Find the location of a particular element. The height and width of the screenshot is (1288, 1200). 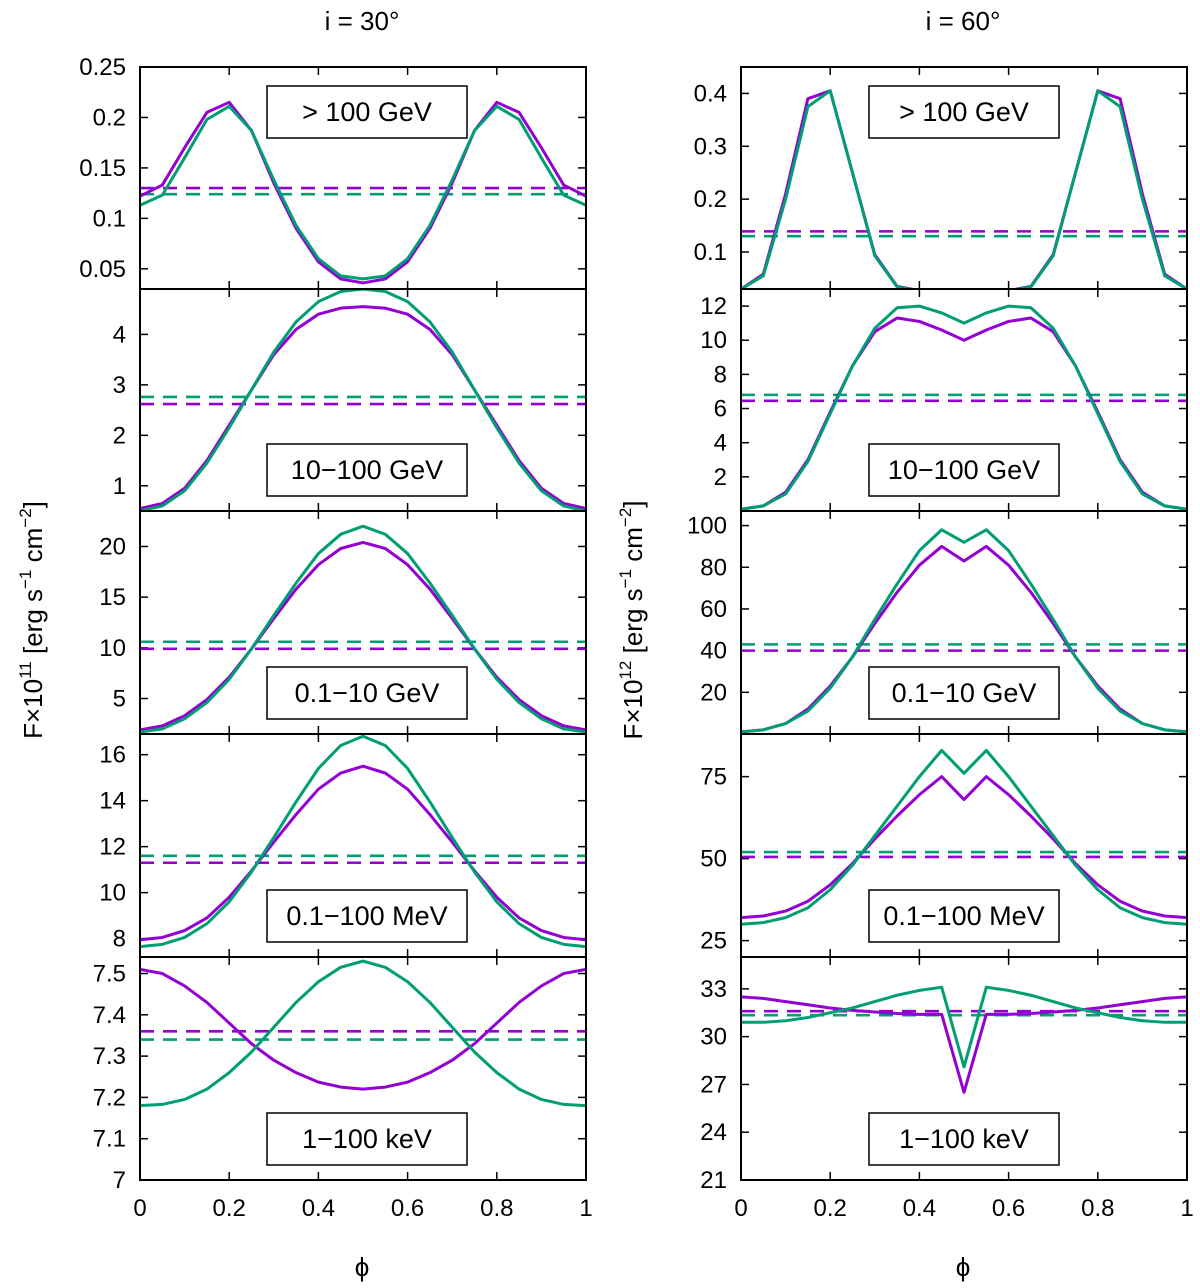

left-panel-0.1-10-gev-label-box is located at coordinates (367, 693).